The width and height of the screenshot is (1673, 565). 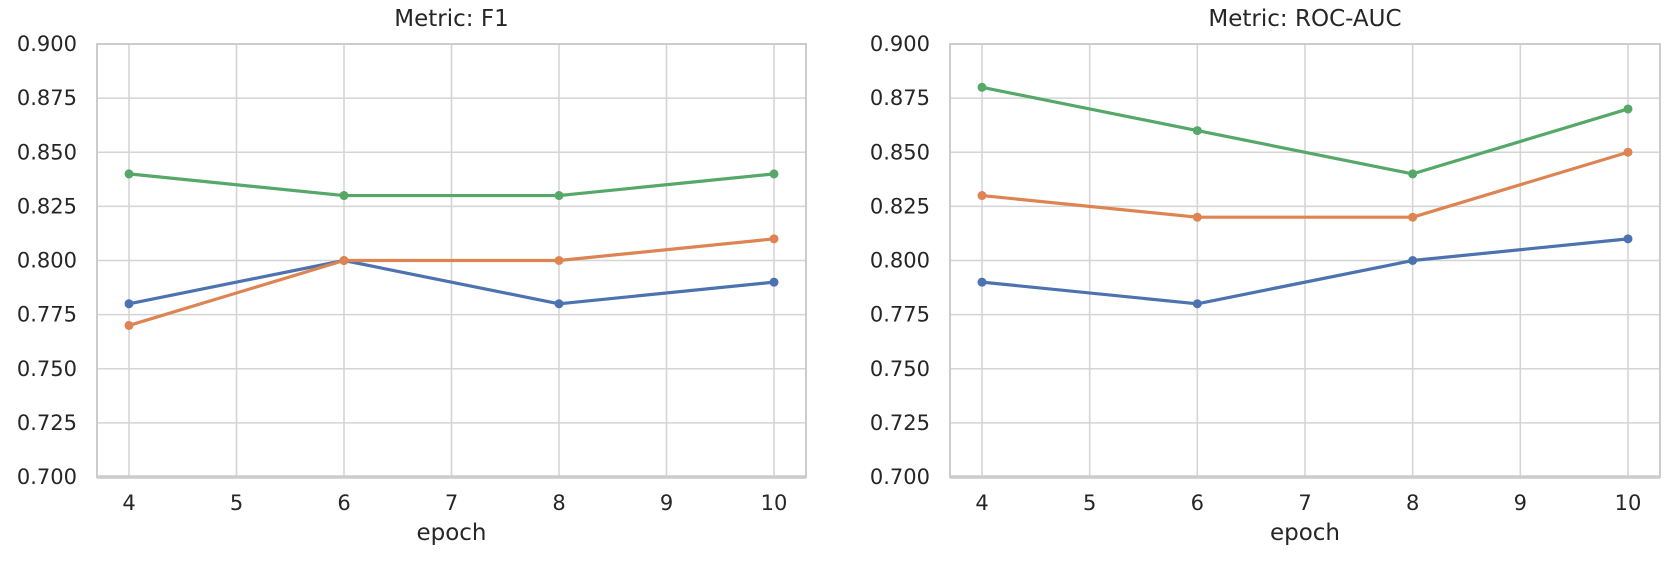 I want to click on chart-title-f1: Metric: F1, so click(x=451, y=19).